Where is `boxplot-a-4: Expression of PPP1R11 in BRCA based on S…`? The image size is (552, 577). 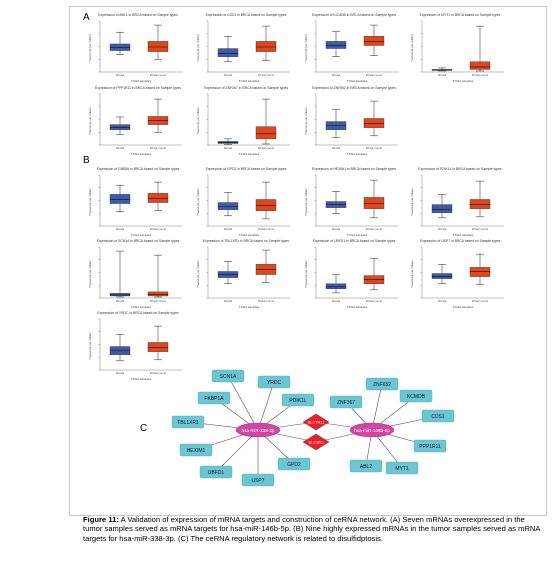
boxplot-a-4: Expression of PPP1R11 in BRCA based on S… is located at coordinates (138, 125).